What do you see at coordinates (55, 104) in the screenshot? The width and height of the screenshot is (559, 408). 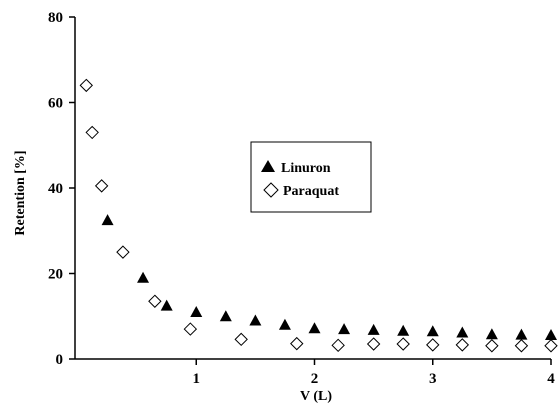 I see `y-tick-label: 60` at bounding box center [55, 104].